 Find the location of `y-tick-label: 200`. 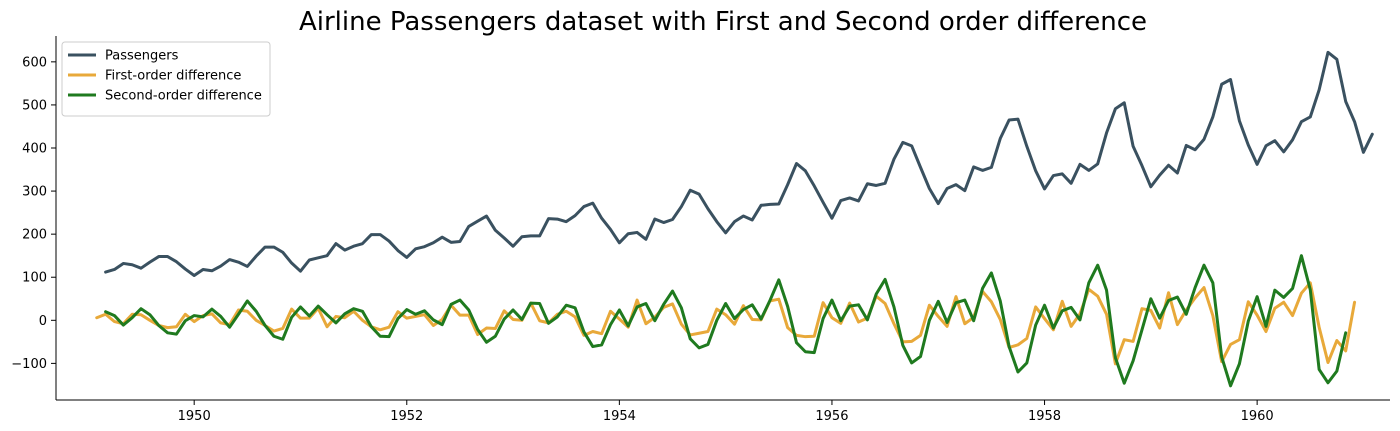

y-tick-label: 200 is located at coordinates (34, 235).